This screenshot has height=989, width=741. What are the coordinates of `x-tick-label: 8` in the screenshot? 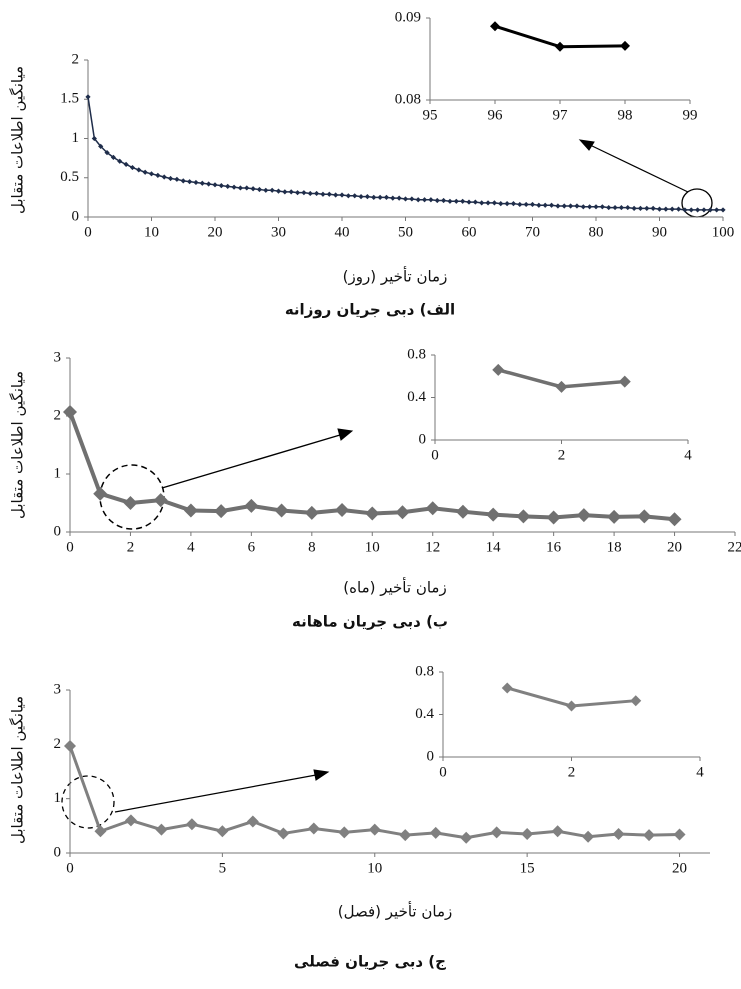 It's located at (312, 547).